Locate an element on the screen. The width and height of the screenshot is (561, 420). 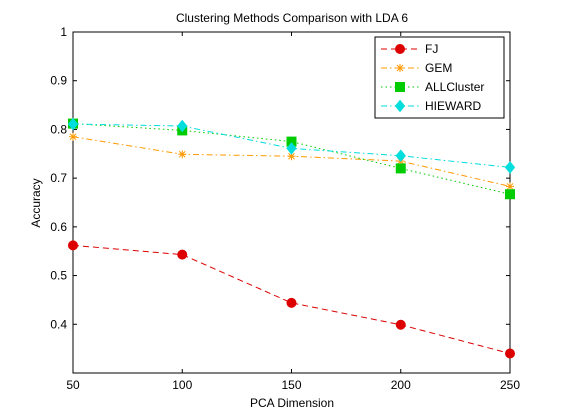
y-tick-label: 1 is located at coordinates (63, 32).